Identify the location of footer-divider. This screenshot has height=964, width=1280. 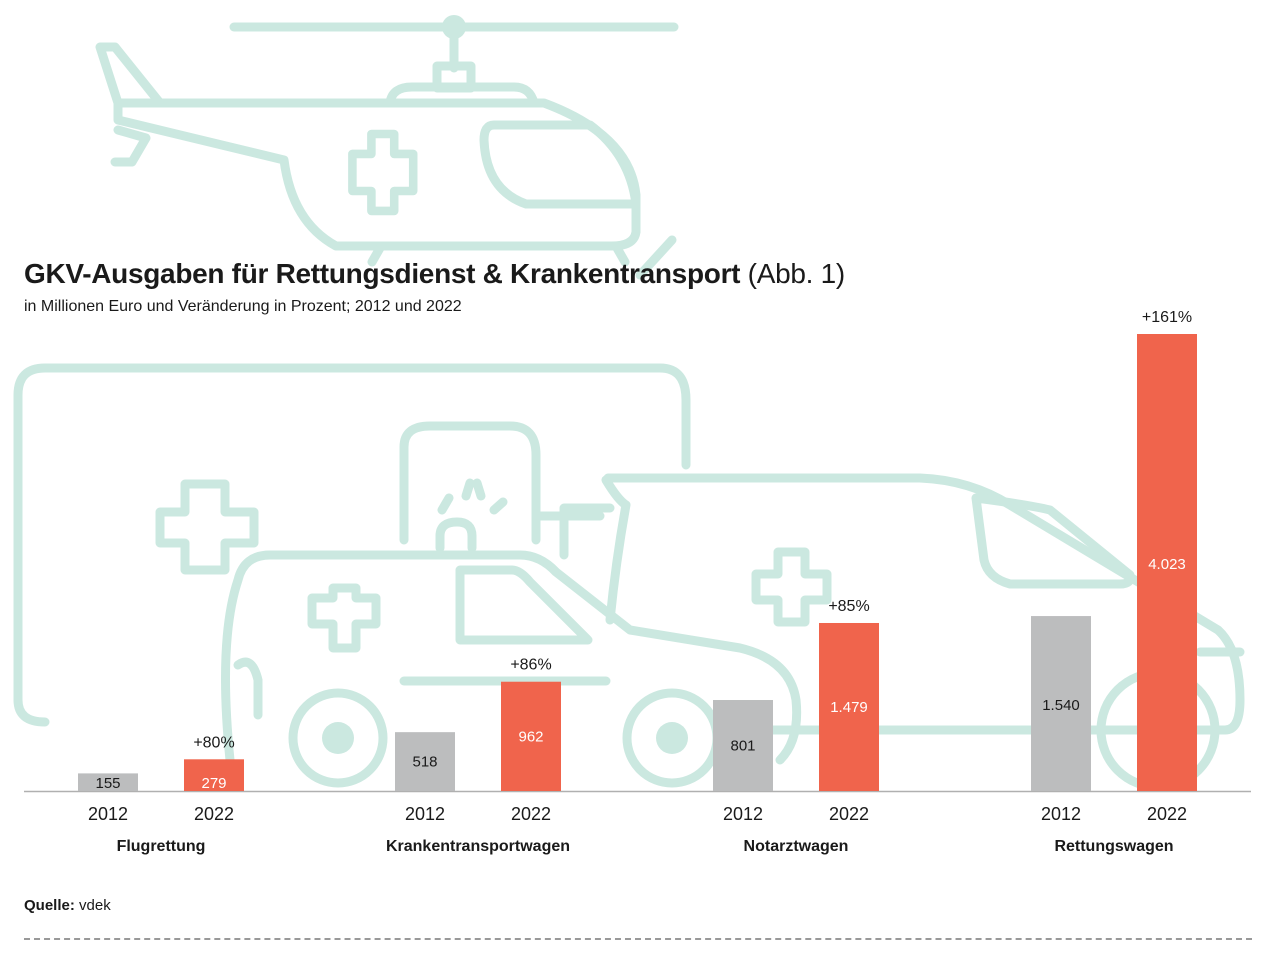
(638, 939).